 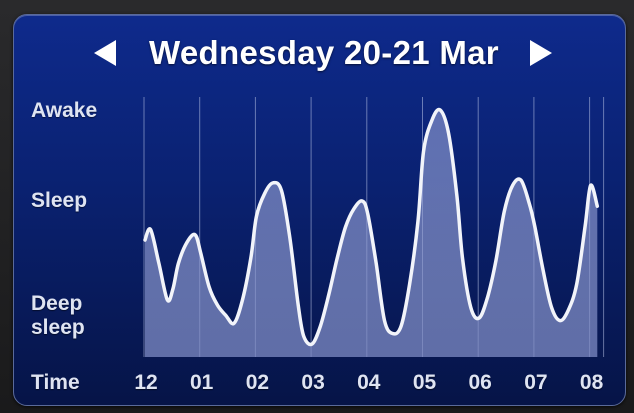 I want to click on x-tick-label: 03, so click(x=313, y=382).